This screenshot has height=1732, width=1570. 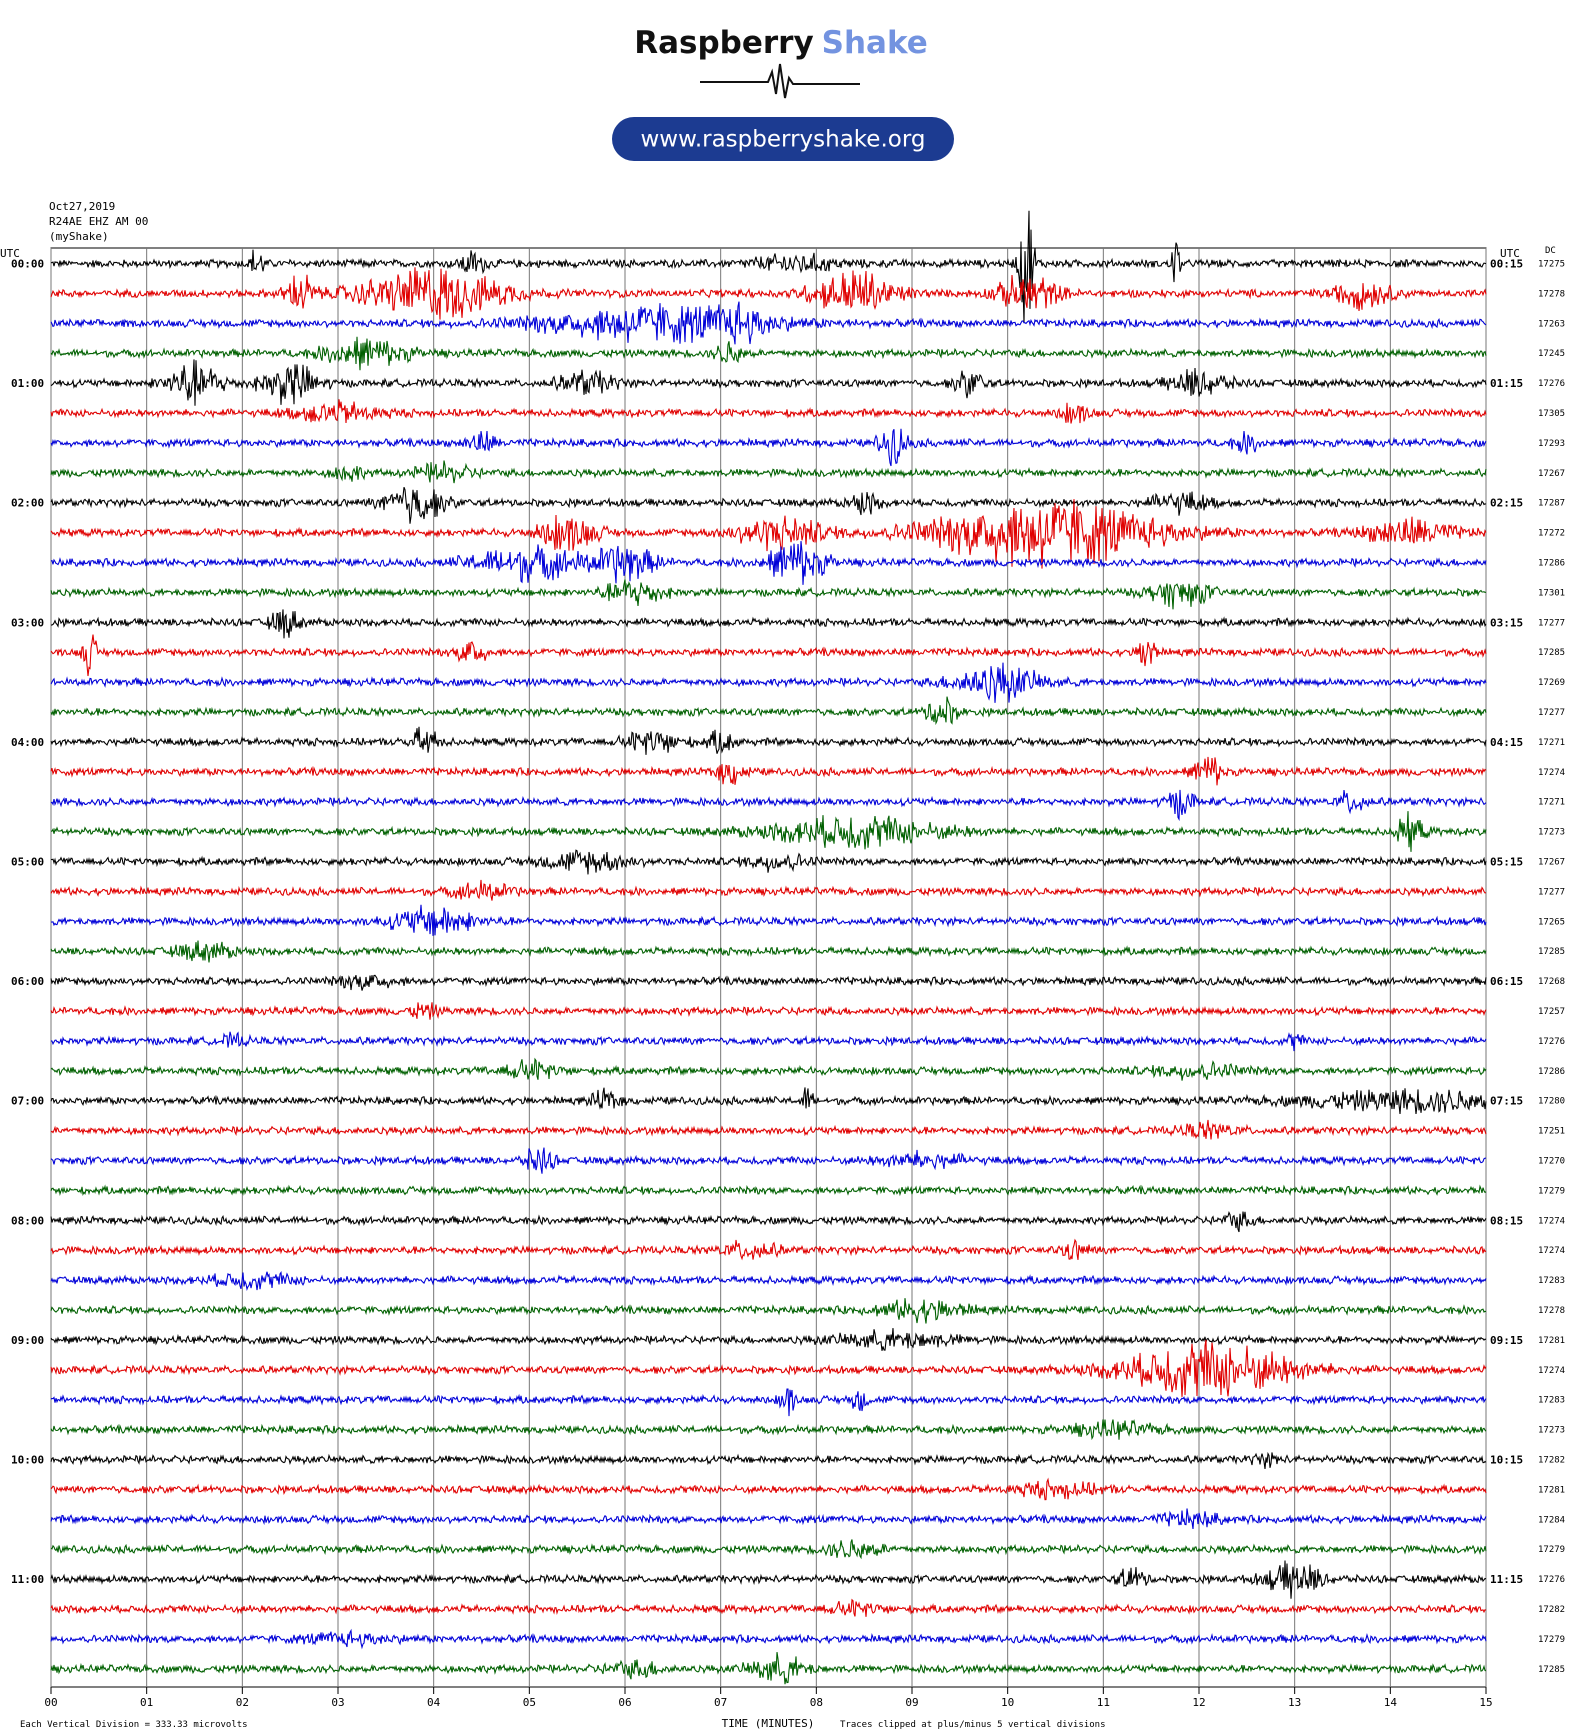 What do you see at coordinates (1551, 982) in the screenshot?
I see `dc-label: 17268` at bounding box center [1551, 982].